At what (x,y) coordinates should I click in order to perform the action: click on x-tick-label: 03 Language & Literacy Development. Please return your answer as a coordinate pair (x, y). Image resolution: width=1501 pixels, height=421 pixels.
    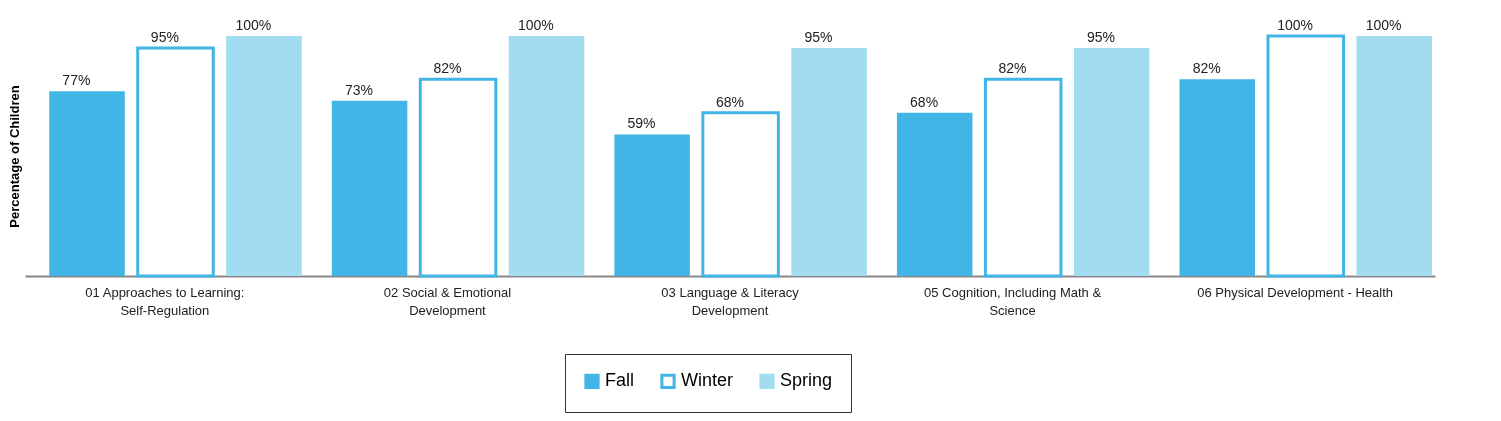
    Looking at the image, I should click on (730, 301).